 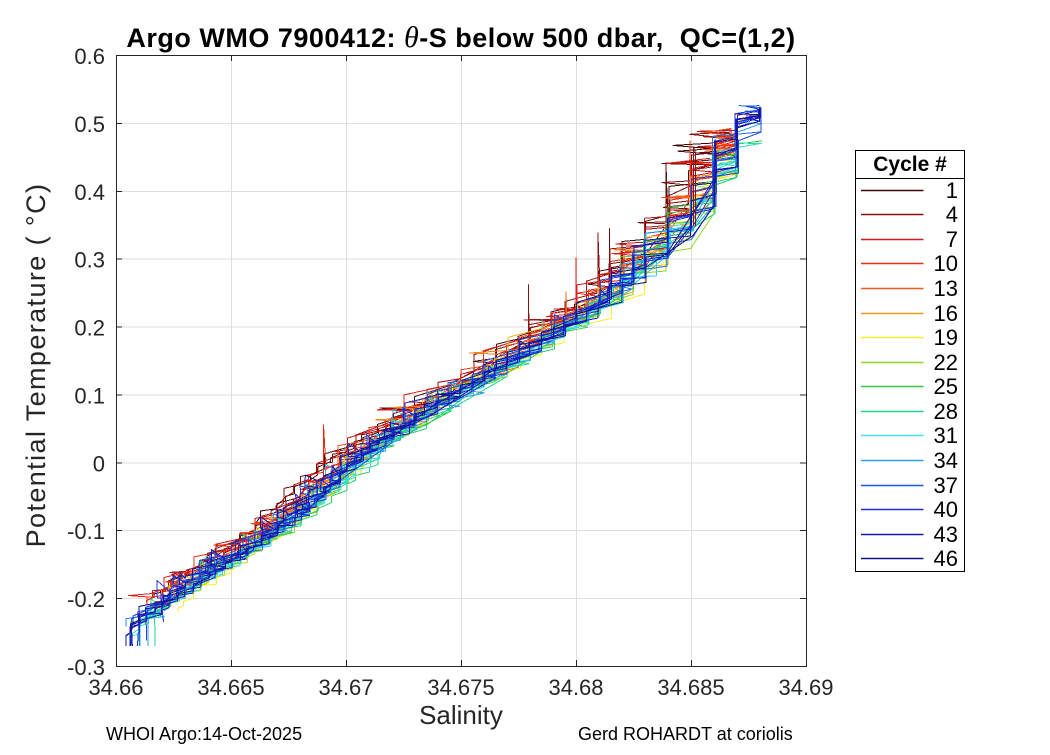 I want to click on svg-text: 16, so click(x=946, y=313).